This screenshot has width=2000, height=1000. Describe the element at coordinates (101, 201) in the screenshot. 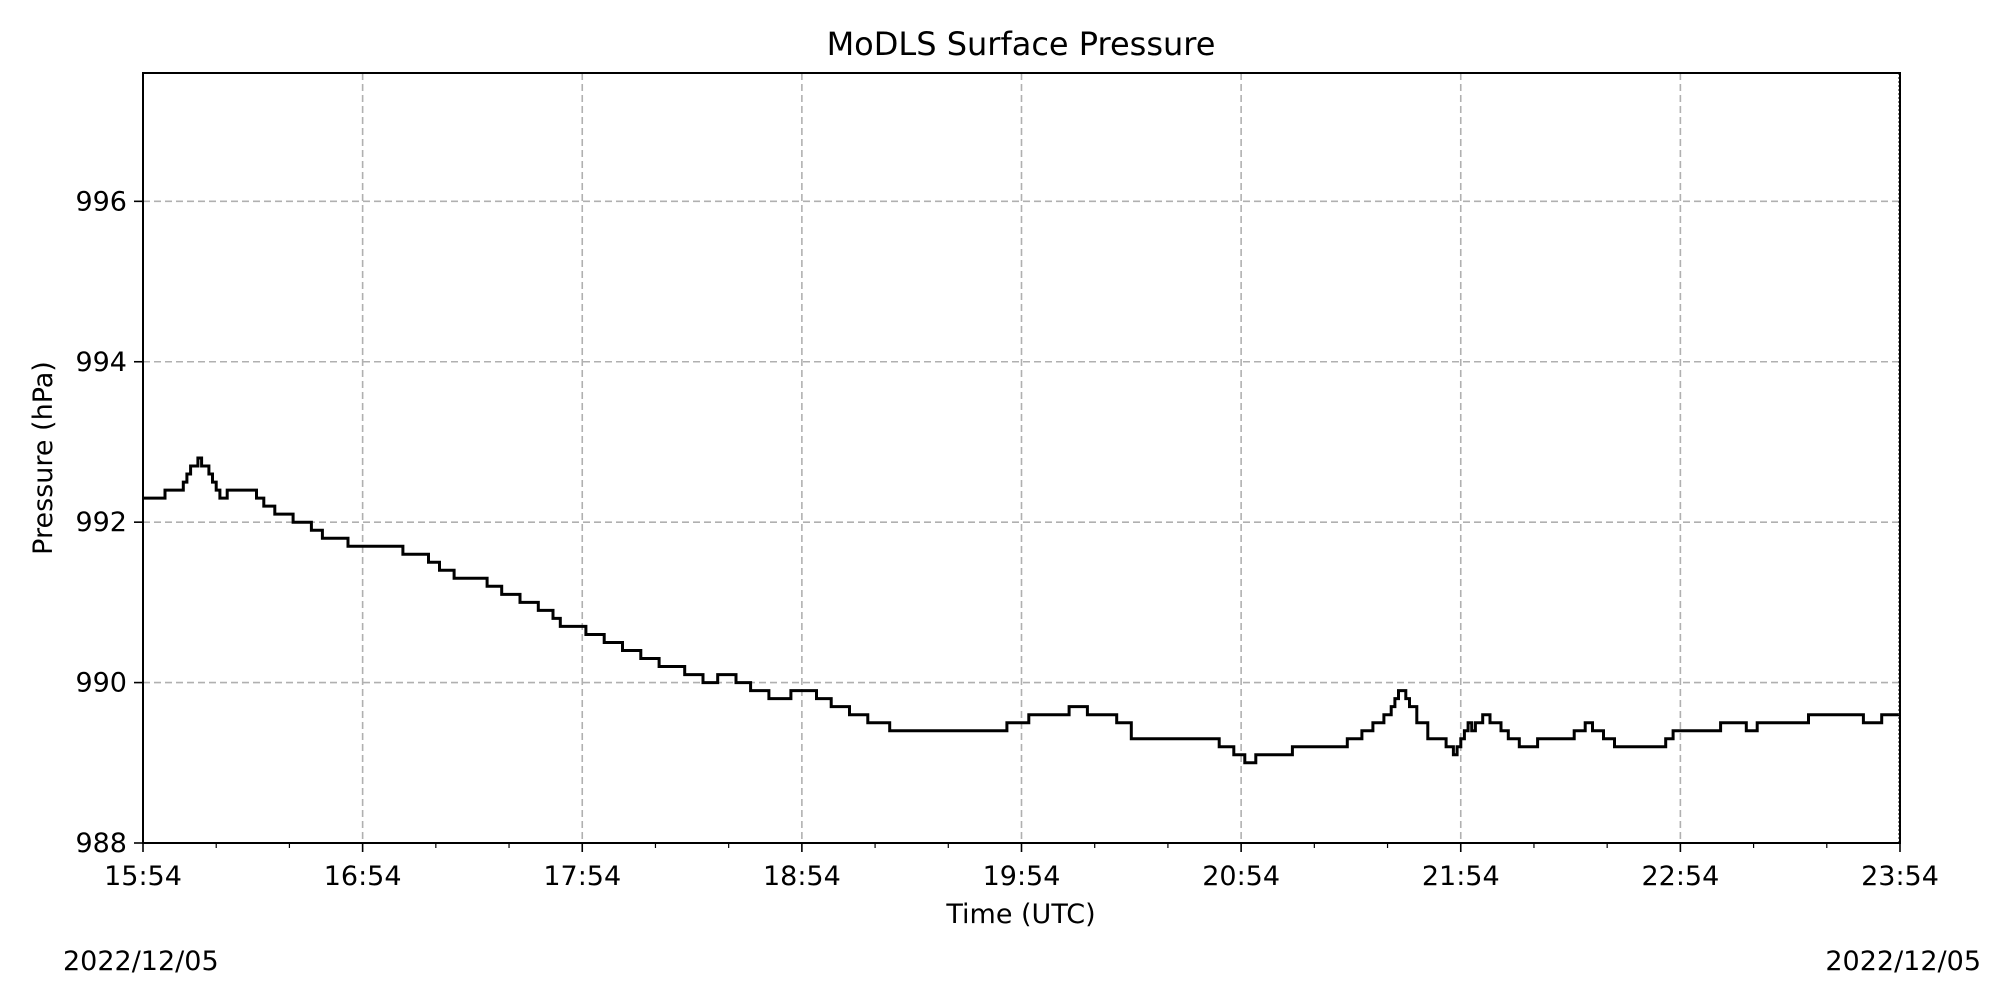

I see `y-tick-label: 996` at that location.